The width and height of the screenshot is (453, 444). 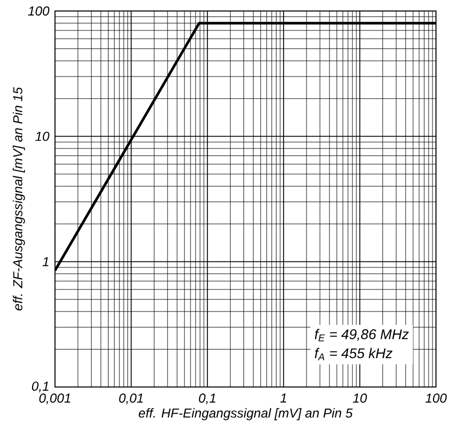 I want to click on y-tick-label: 10, so click(x=42, y=136).